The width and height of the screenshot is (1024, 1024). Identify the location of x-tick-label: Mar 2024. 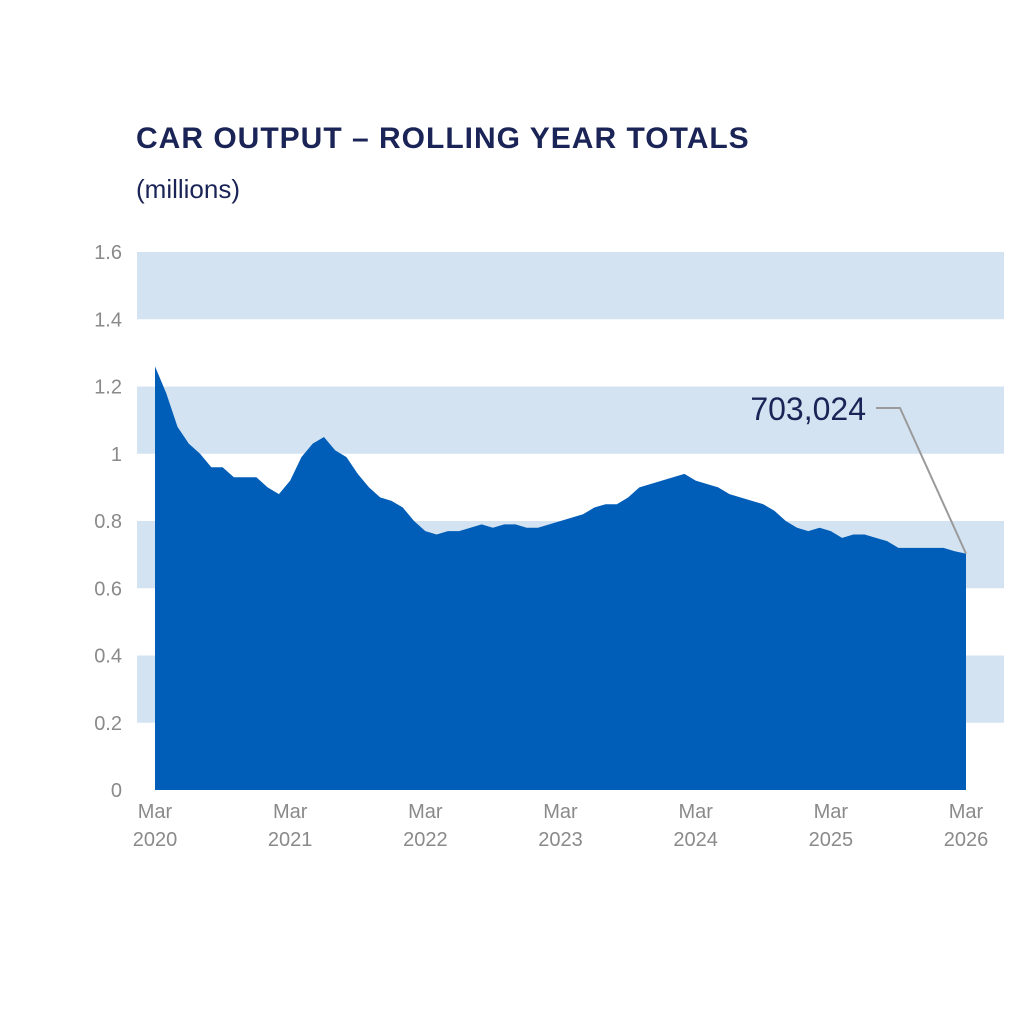
(695, 826).